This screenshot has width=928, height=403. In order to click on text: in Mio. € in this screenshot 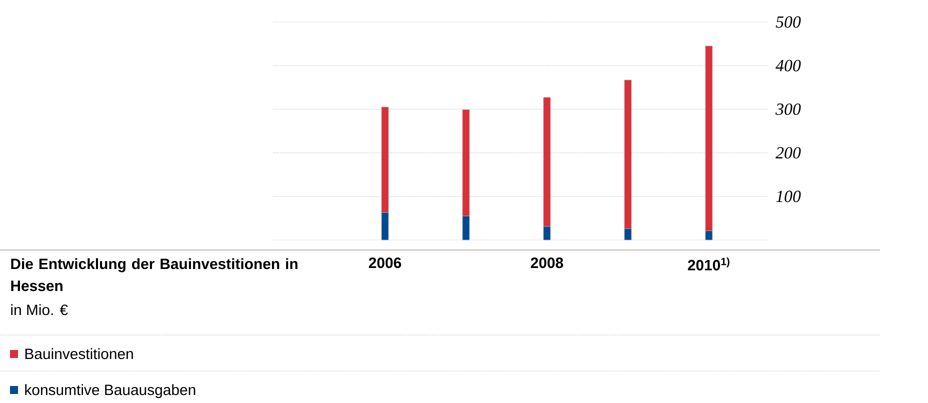, I will do `click(39, 310)`.